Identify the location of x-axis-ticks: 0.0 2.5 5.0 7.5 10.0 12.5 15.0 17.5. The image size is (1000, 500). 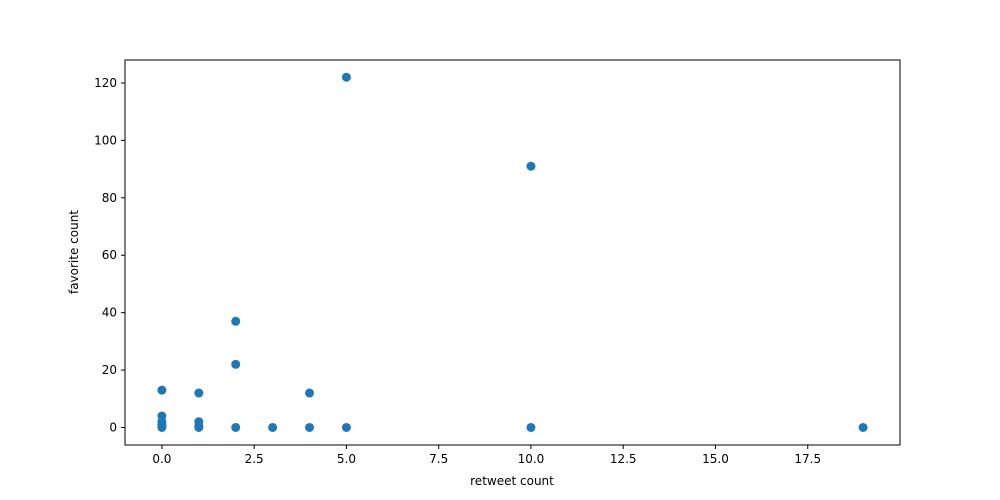
(486, 455).